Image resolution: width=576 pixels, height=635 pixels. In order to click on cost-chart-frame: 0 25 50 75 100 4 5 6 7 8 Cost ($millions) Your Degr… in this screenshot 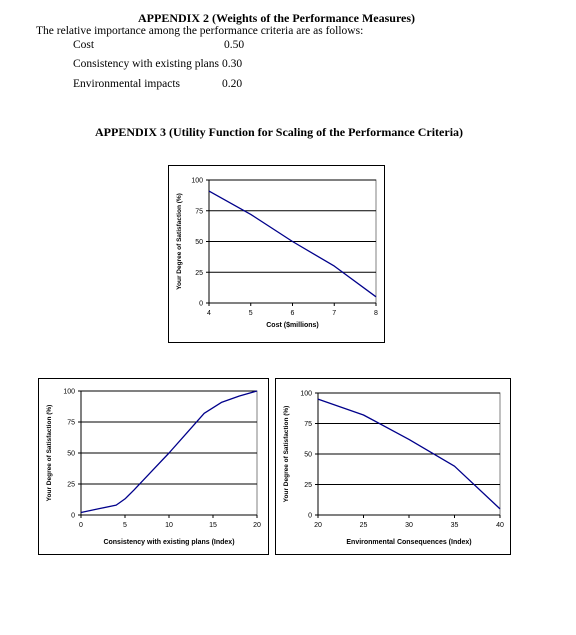, I will do `click(276, 254)`.